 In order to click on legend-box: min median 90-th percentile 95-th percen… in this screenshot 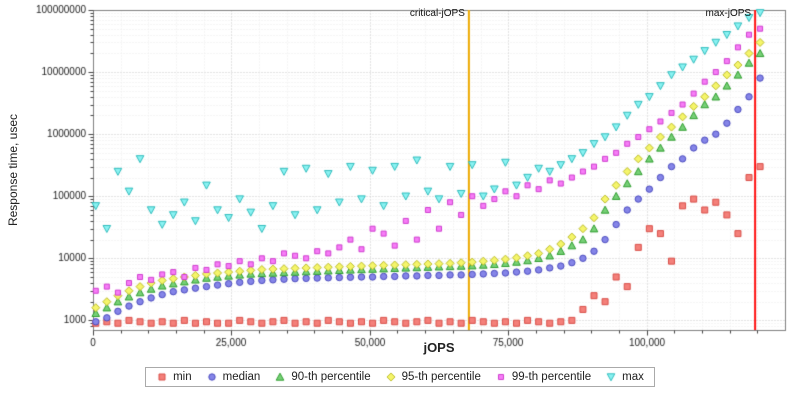, I will do `click(400, 377)`.